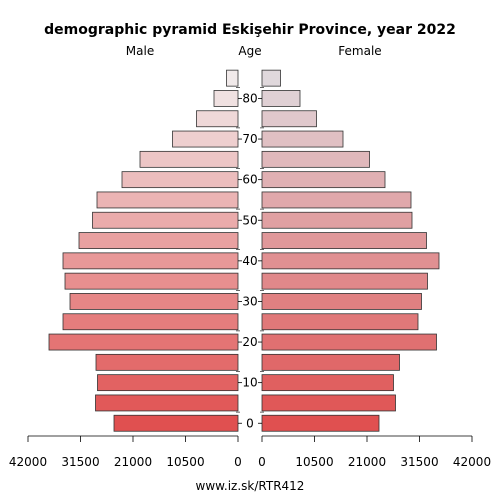  I want to click on female-bar-85+, so click(271, 78).